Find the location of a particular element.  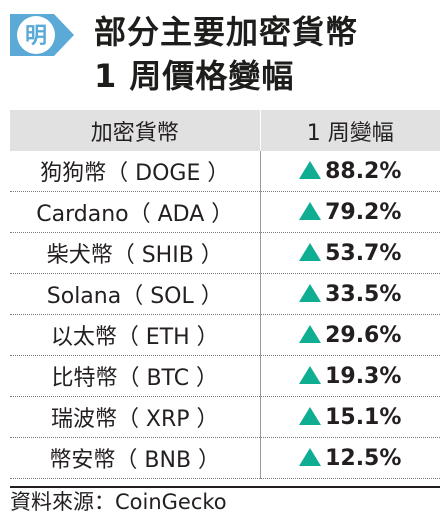

table-row: 柴犬幣（ SHIB ） 53.7% is located at coordinates (225, 253).